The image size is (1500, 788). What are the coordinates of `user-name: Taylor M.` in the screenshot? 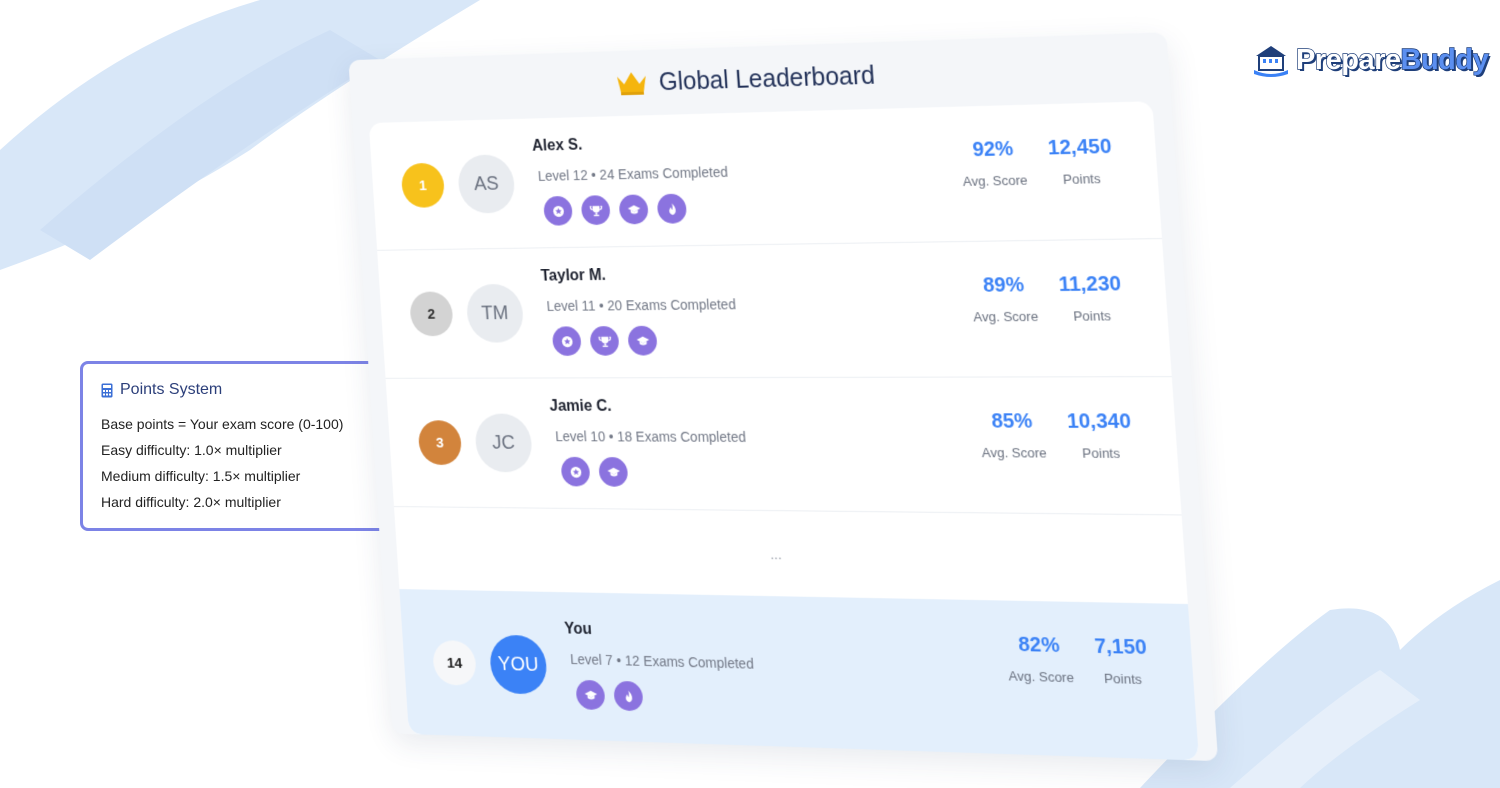 It's located at (637, 275).